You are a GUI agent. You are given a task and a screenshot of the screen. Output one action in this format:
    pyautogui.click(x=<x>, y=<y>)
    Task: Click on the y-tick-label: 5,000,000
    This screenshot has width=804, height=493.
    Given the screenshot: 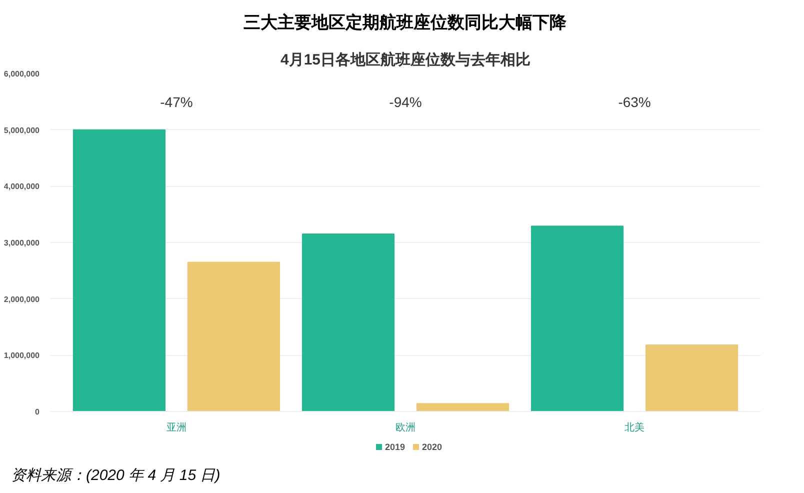 What is the action you would take?
    pyautogui.click(x=22, y=130)
    